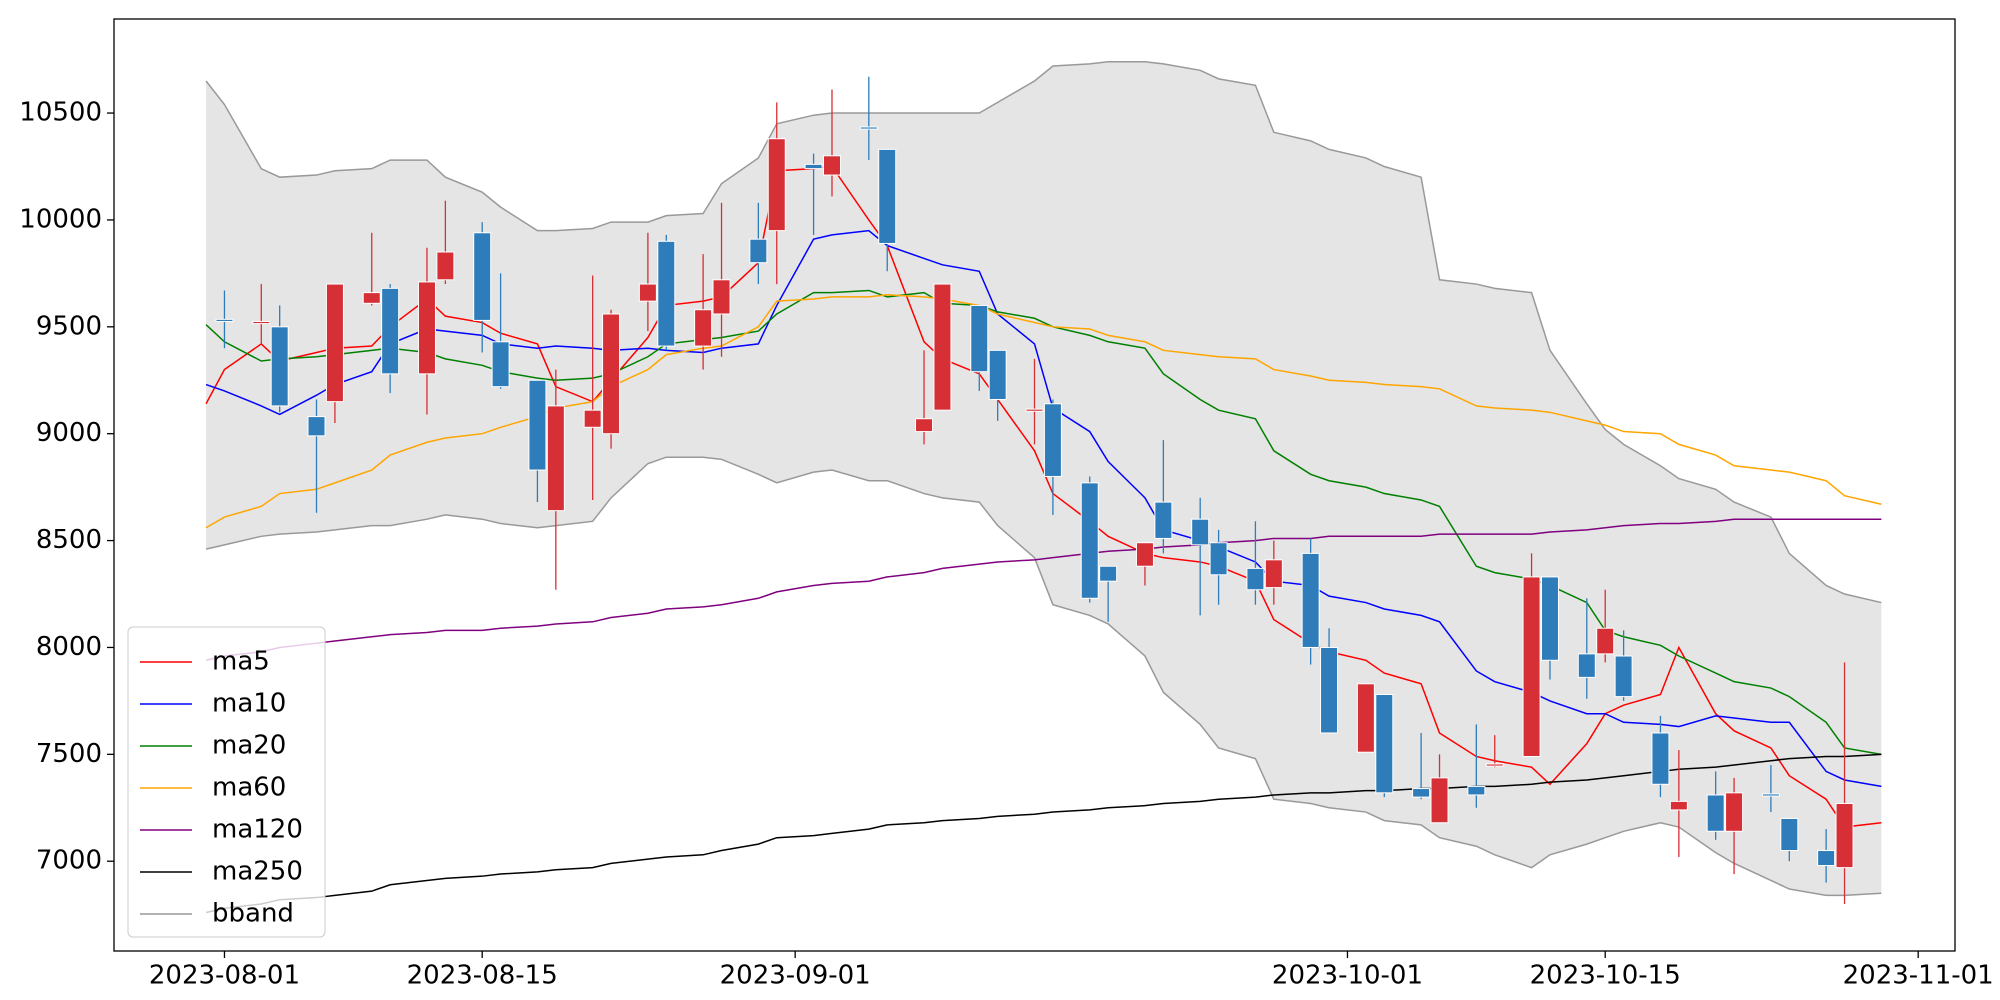 The image size is (2000, 1000). I want to click on legend: ma5 ma10 ma20 ma60 ma120 ma250 bband, so click(226, 782).